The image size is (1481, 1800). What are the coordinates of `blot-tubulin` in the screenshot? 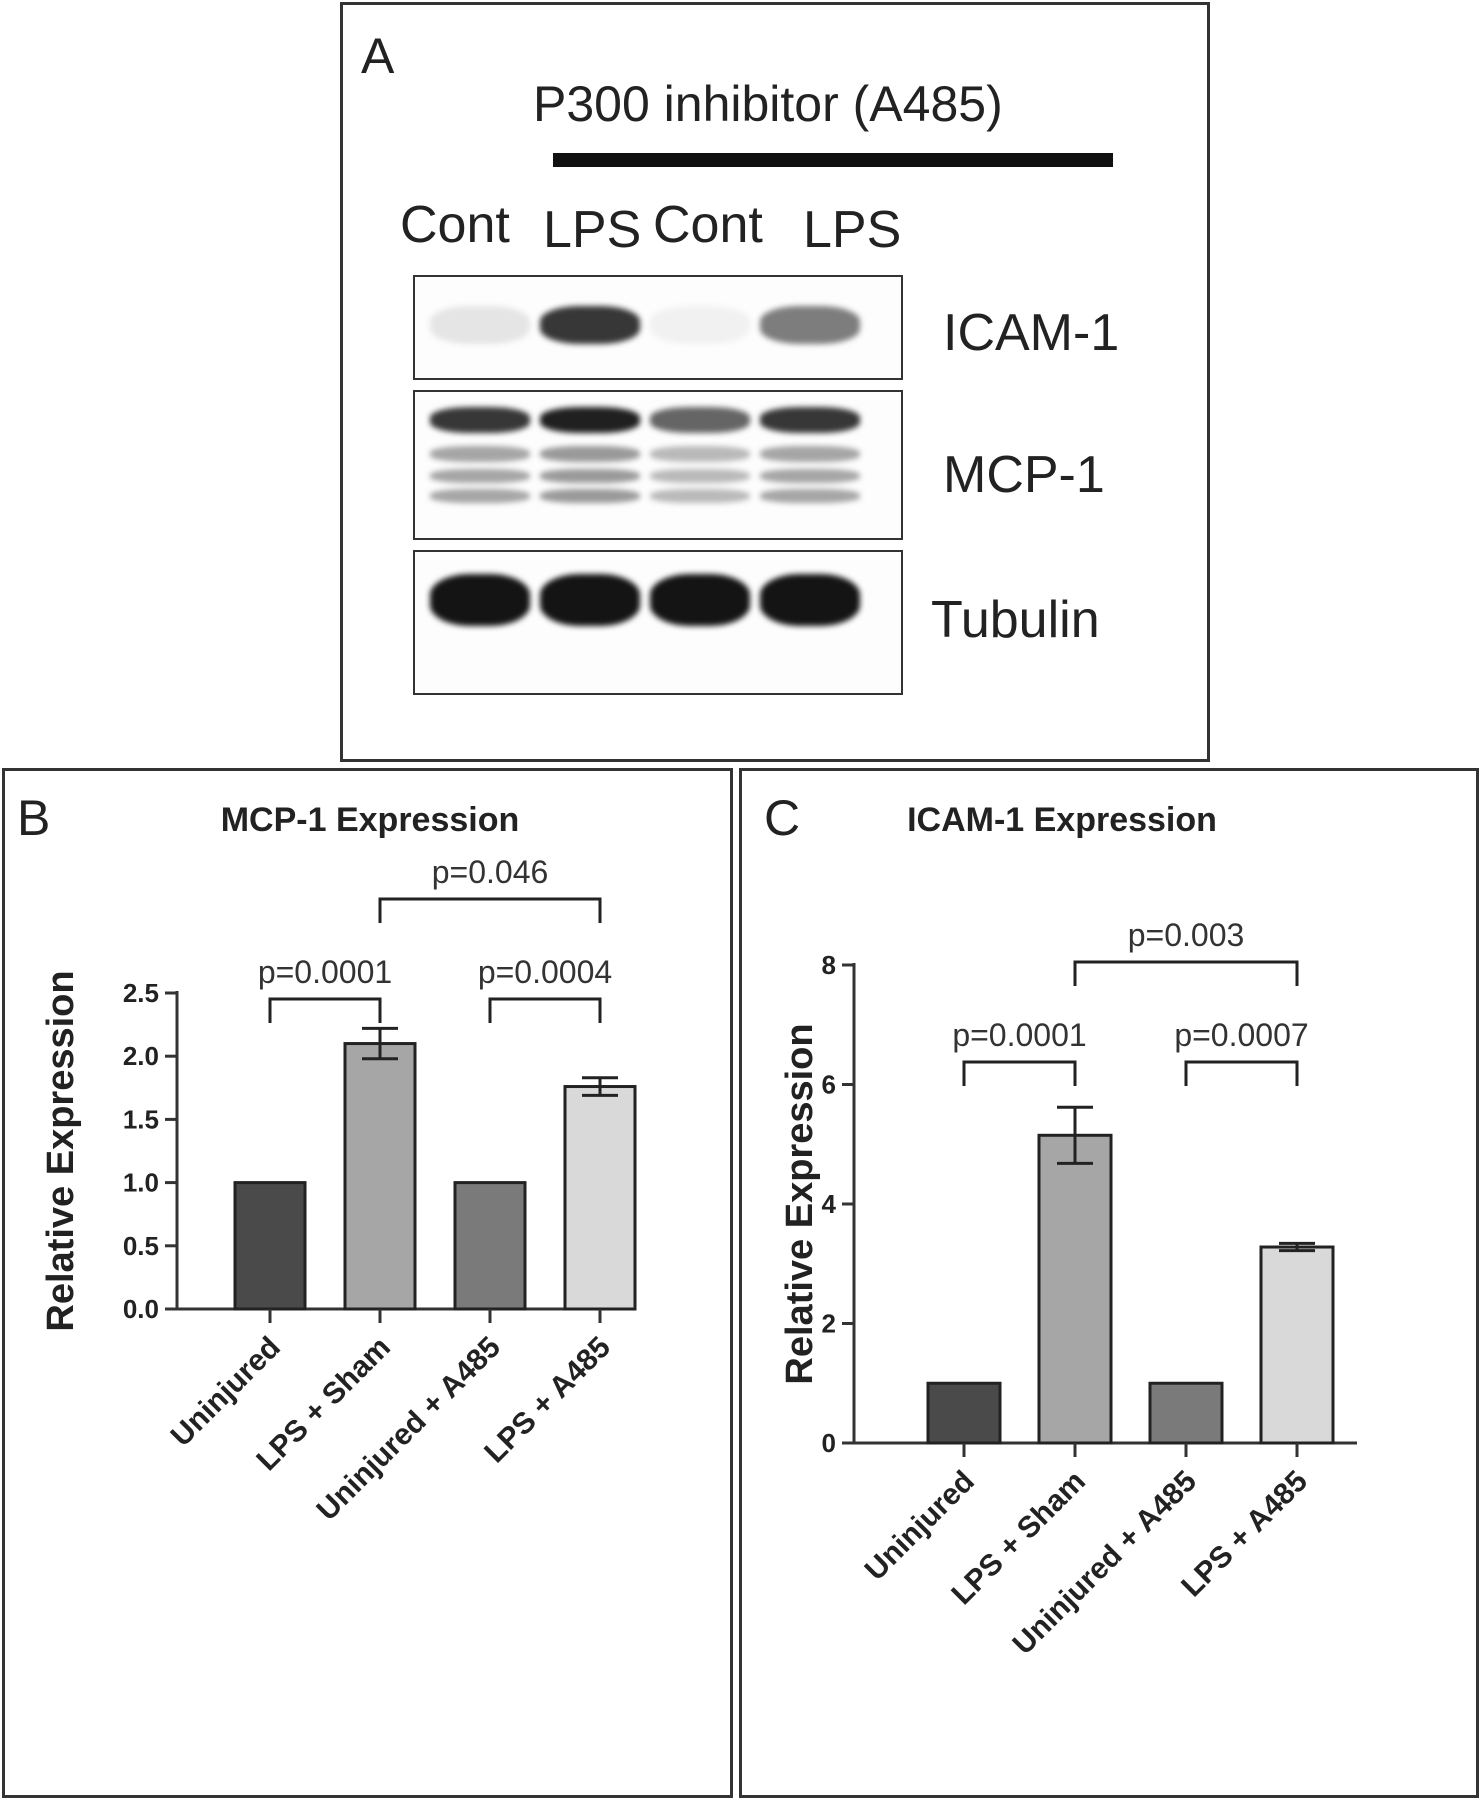 It's located at (658, 622).